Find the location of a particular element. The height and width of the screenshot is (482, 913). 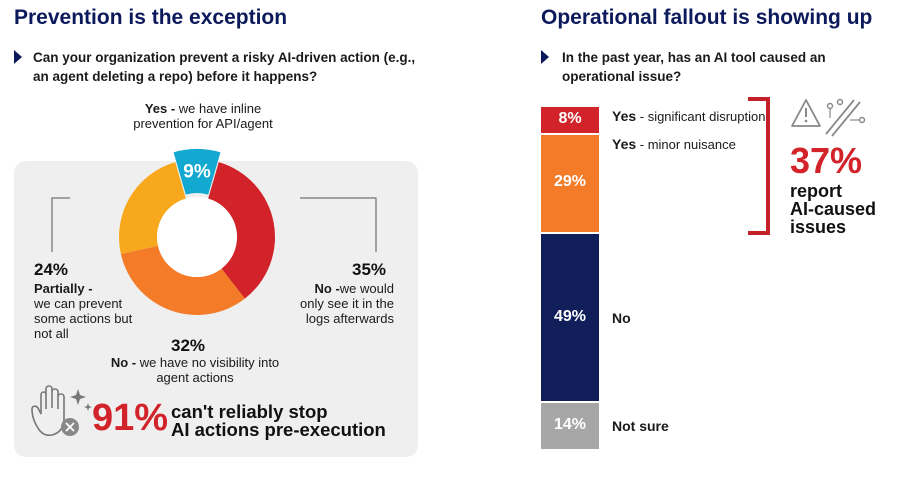

bar-segment-0: 8% is located at coordinates (570, 120).